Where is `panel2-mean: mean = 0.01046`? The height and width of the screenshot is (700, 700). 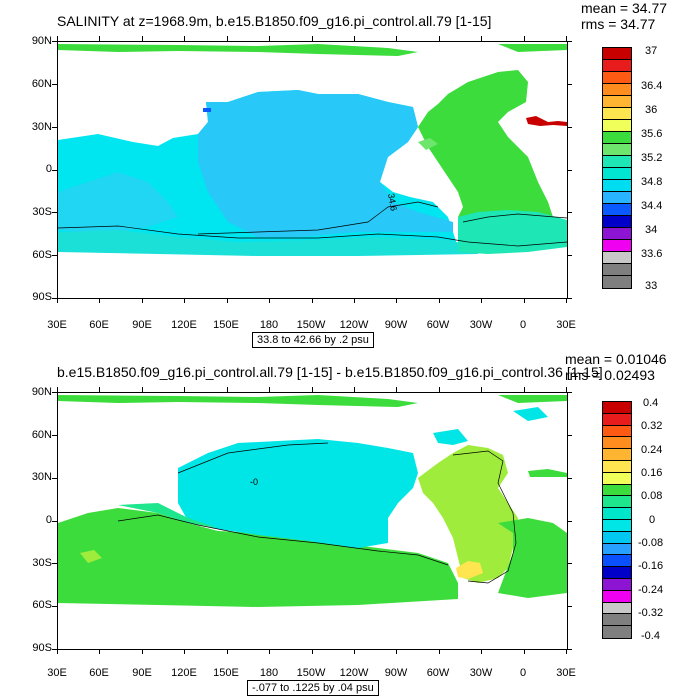
panel2-mean: mean = 0.01046 is located at coordinates (616, 359).